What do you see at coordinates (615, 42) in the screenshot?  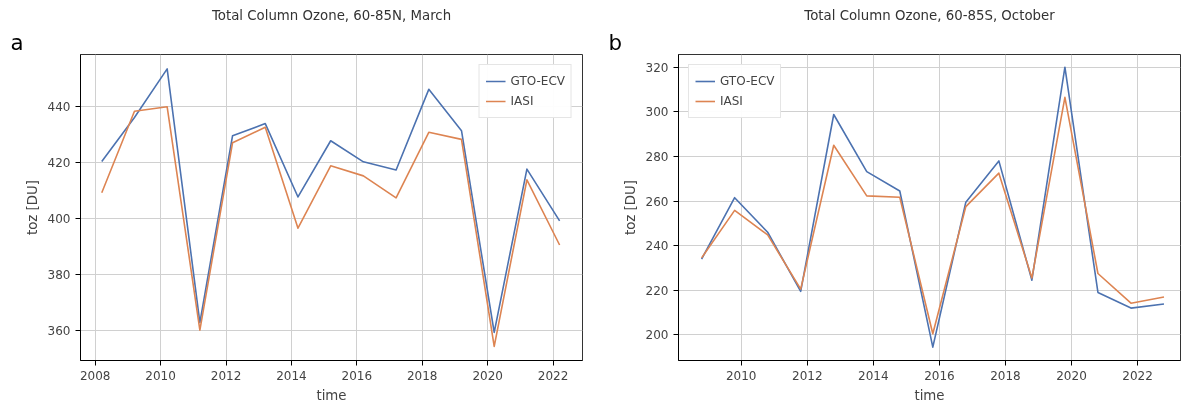 I see `text: b` at bounding box center [615, 42].